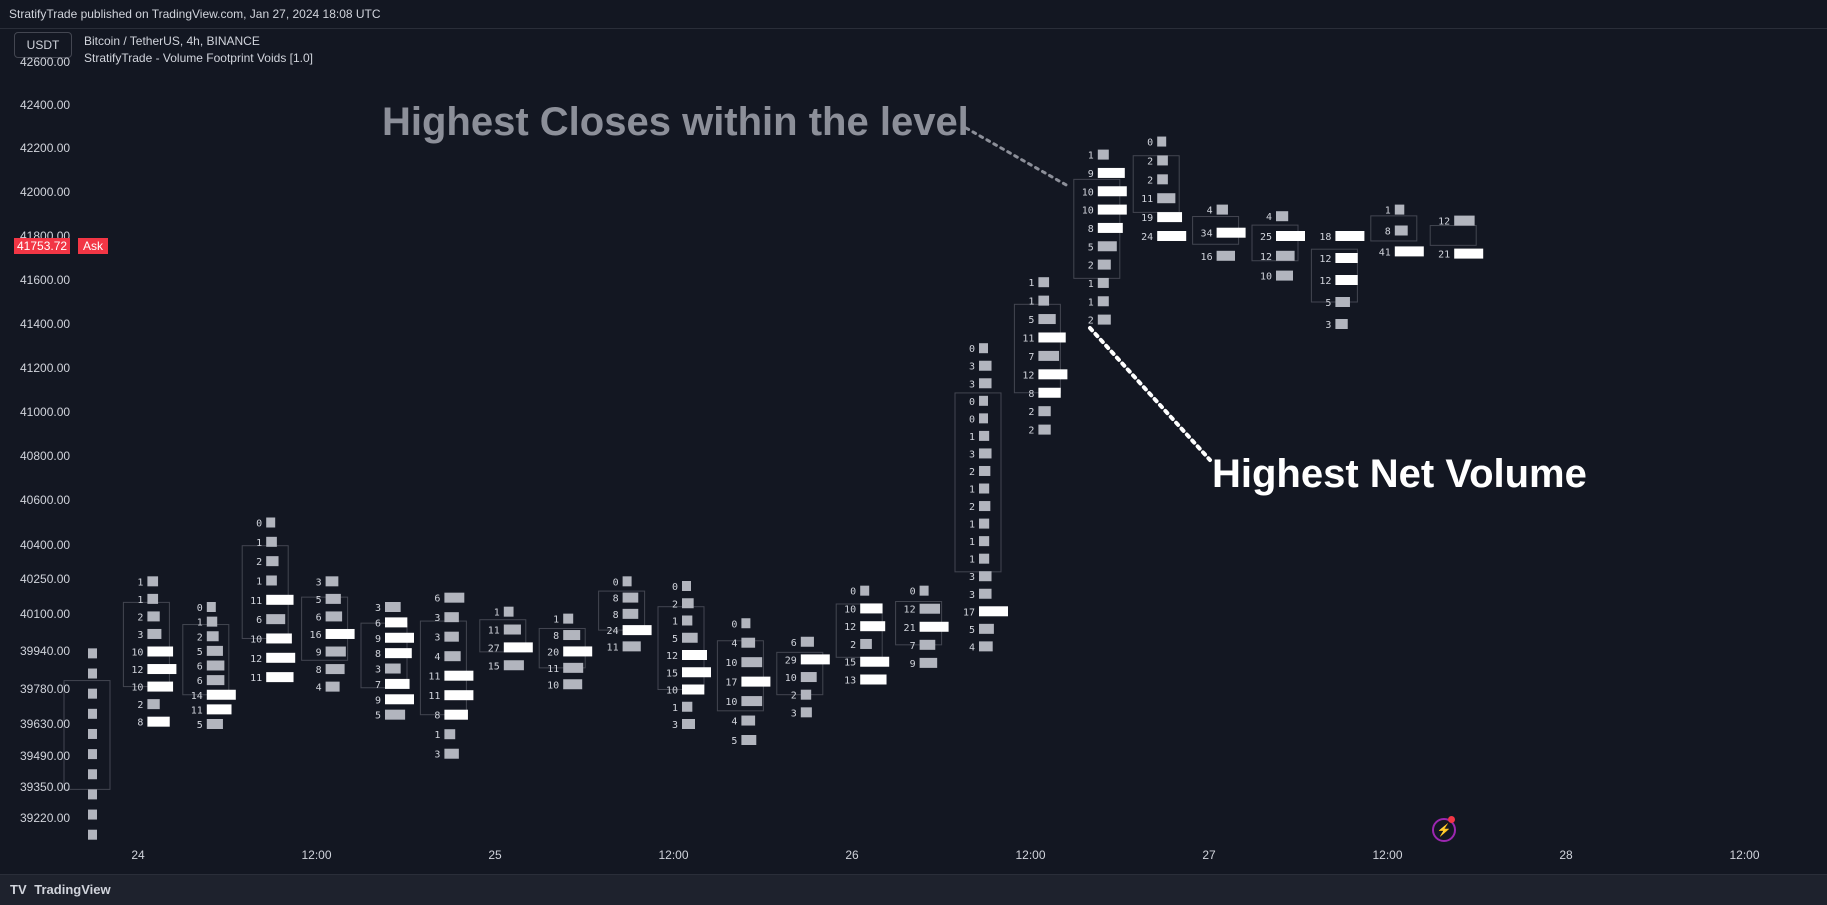 The height and width of the screenshot is (905, 1827). Describe the element at coordinates (45, 651) in the screenshot. I see `price-tick-label: 39940.00` at that location.